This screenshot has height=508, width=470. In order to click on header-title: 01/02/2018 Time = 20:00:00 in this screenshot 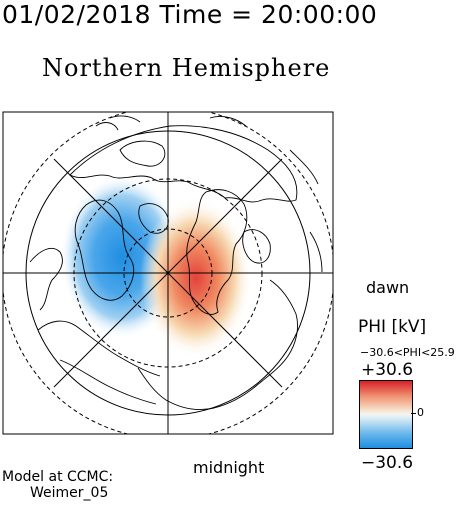, I will do `click(190, 14)`.